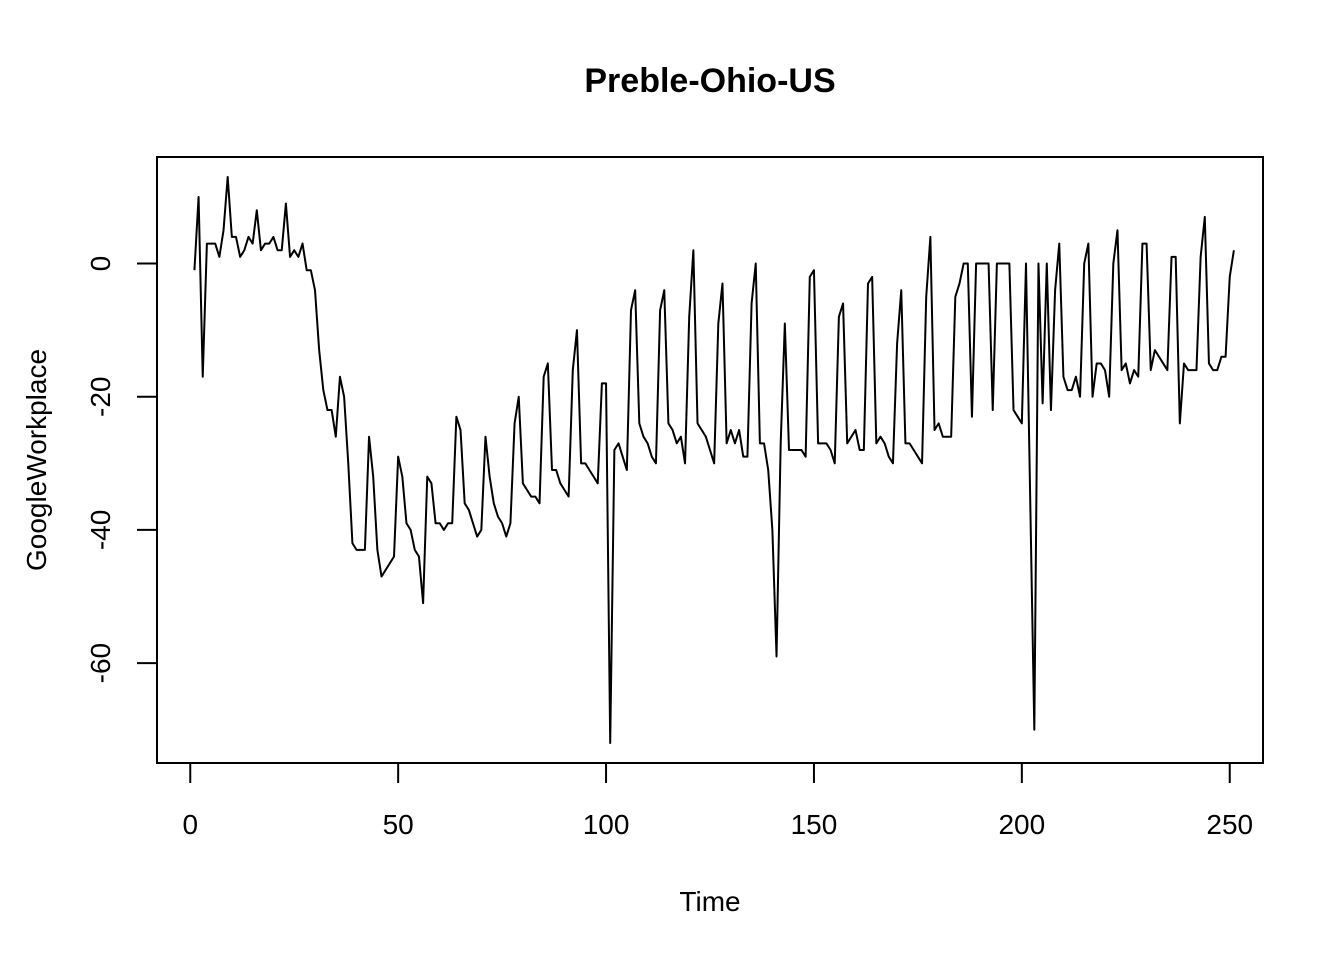  Describe the element at coordinates (398, 824) in the screenshot. I see `x-tick-label: 50` at that location.